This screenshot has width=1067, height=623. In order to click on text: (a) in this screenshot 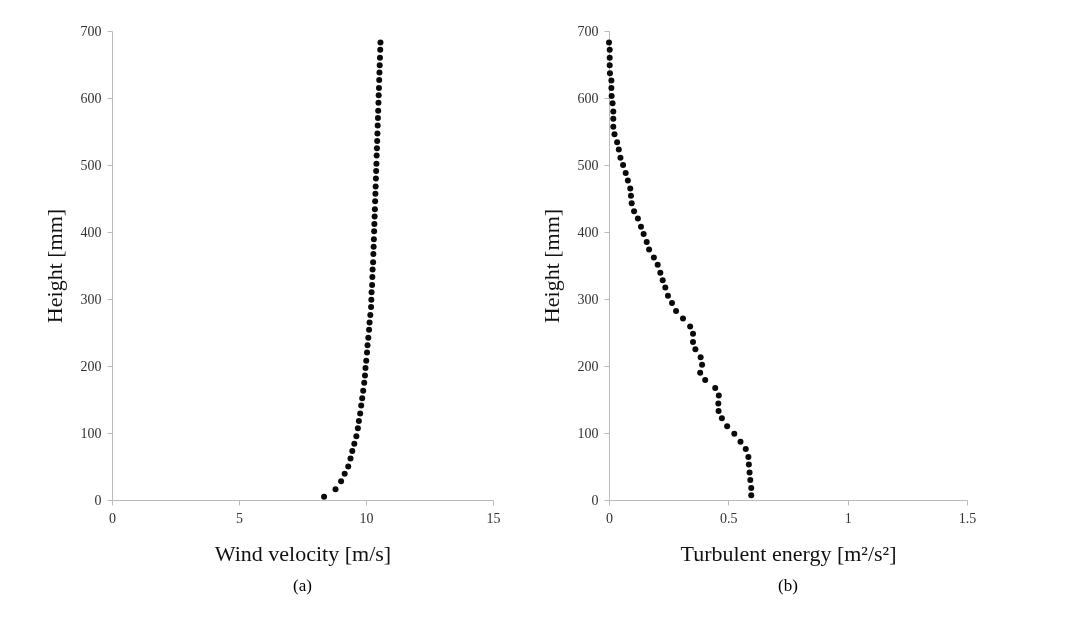, I will do `click(302, 585)`.